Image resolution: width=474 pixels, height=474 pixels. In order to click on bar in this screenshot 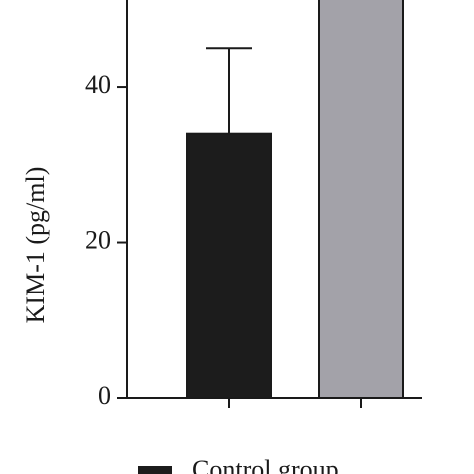, I will do `click(229, 265)`.